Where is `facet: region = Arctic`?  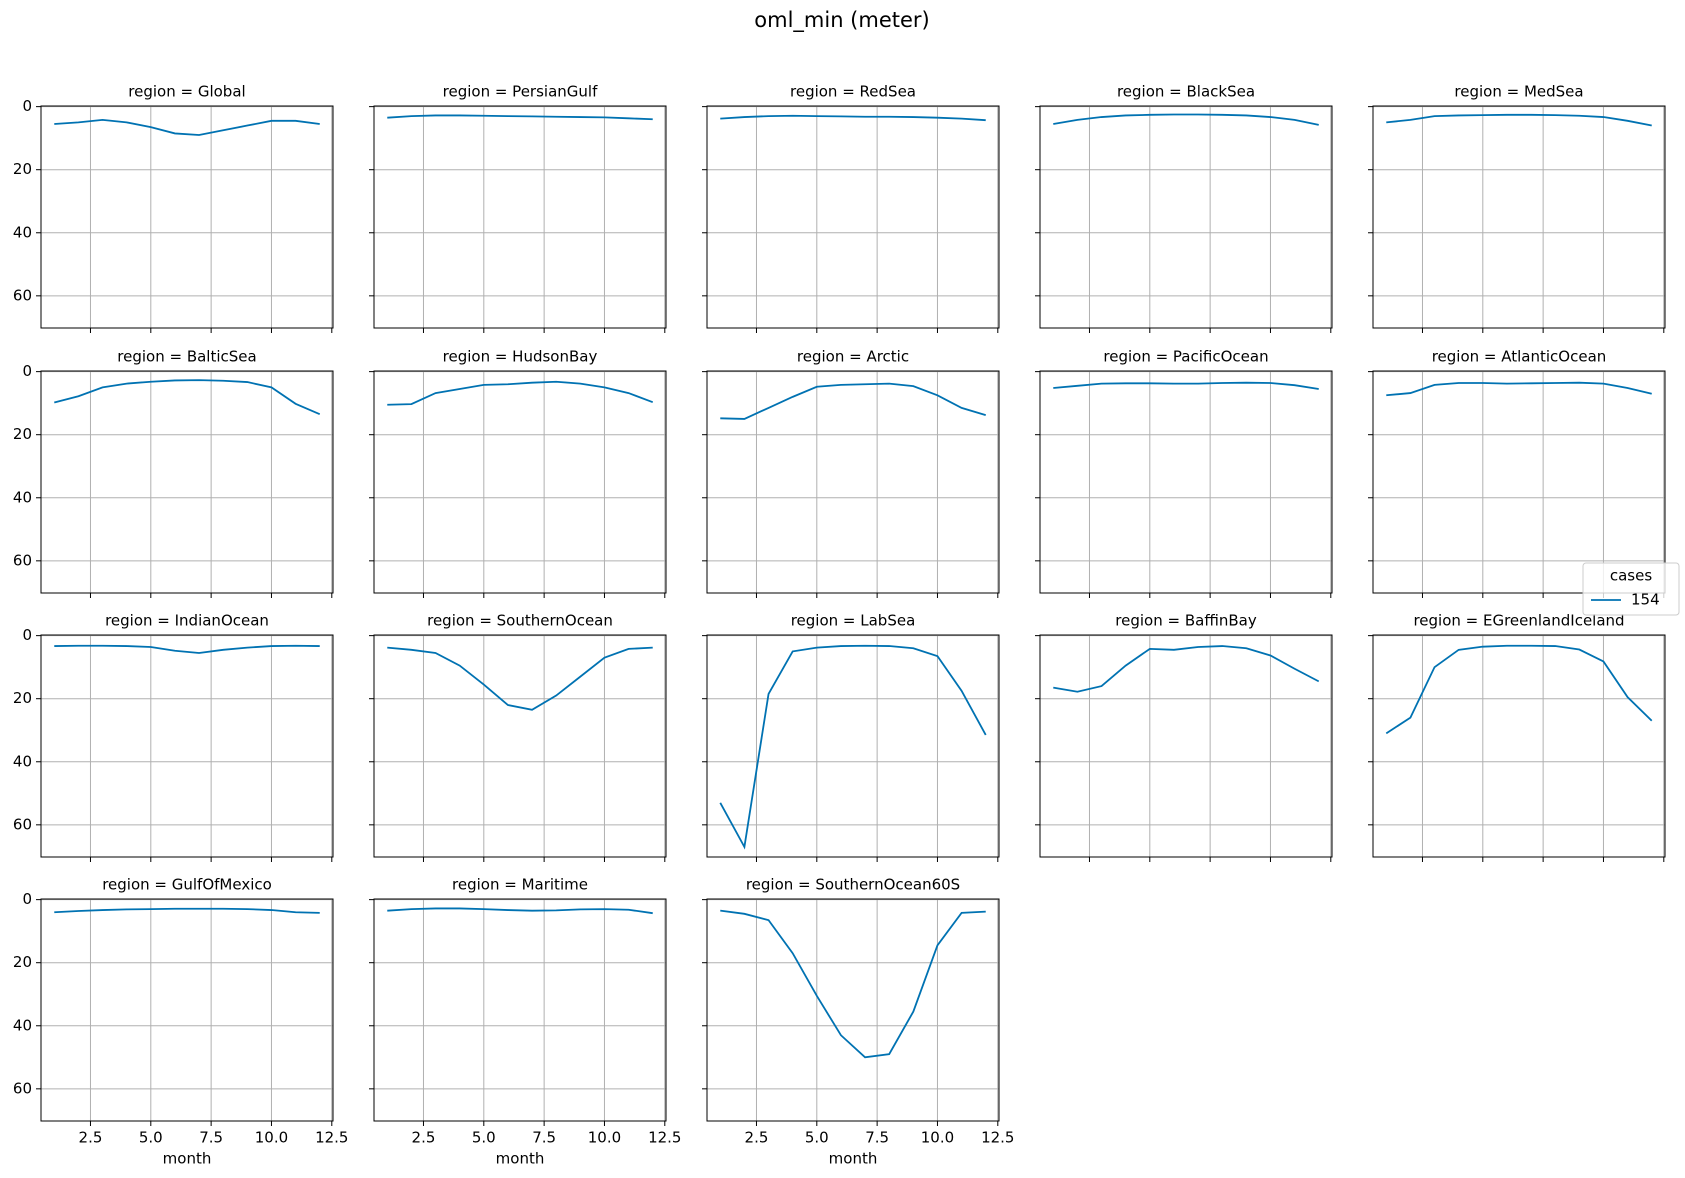 facet: region = Arctic is located at coordinates (851, 473).